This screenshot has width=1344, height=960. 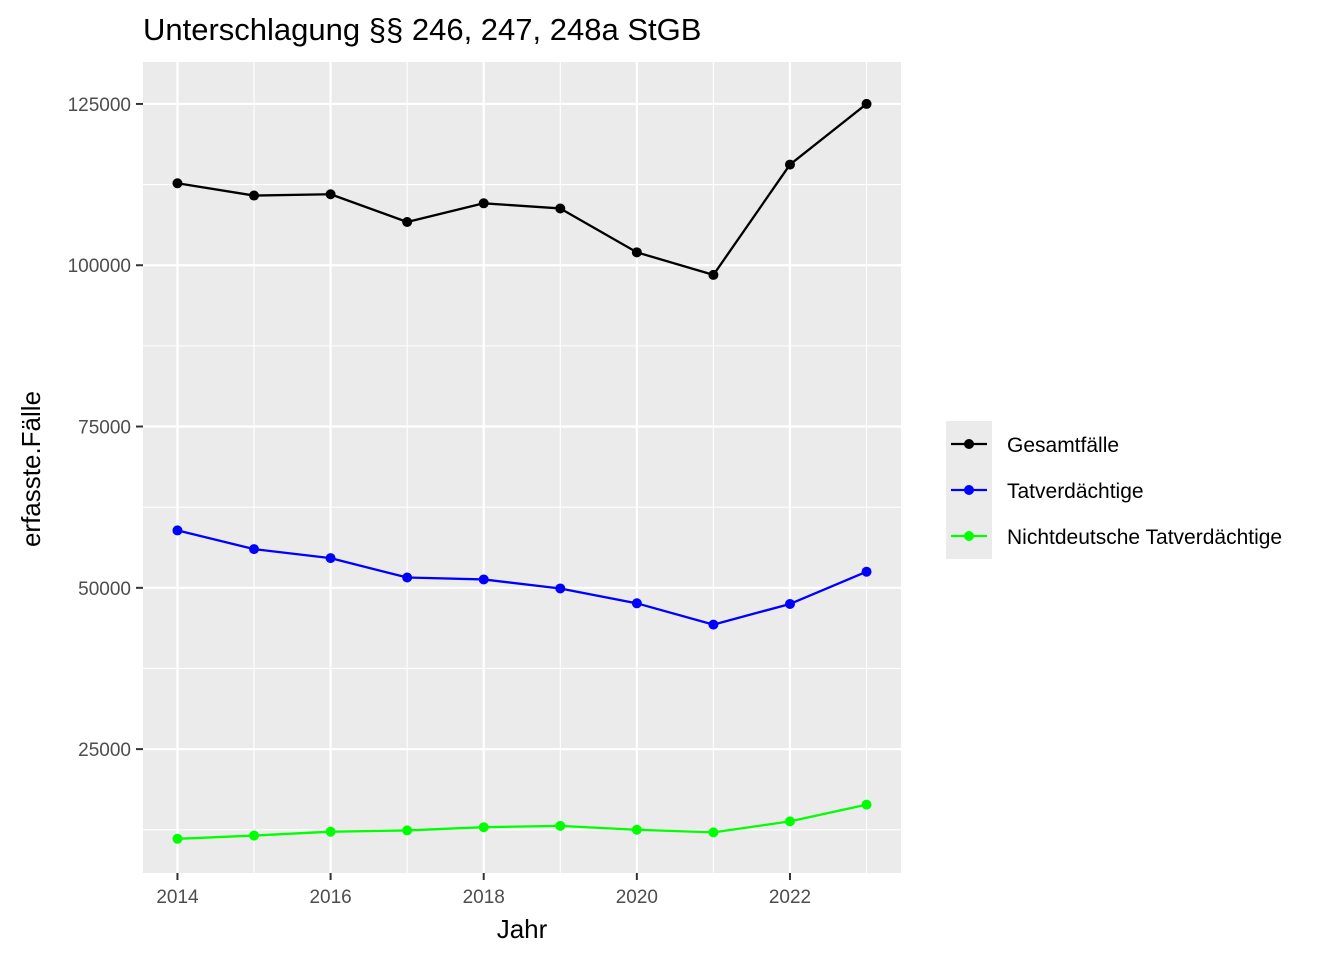 What do you see at coordinates (177, 897) in the screenshot?
I see `x-tick-label-0: 2014` at bounding box center [177, 897].